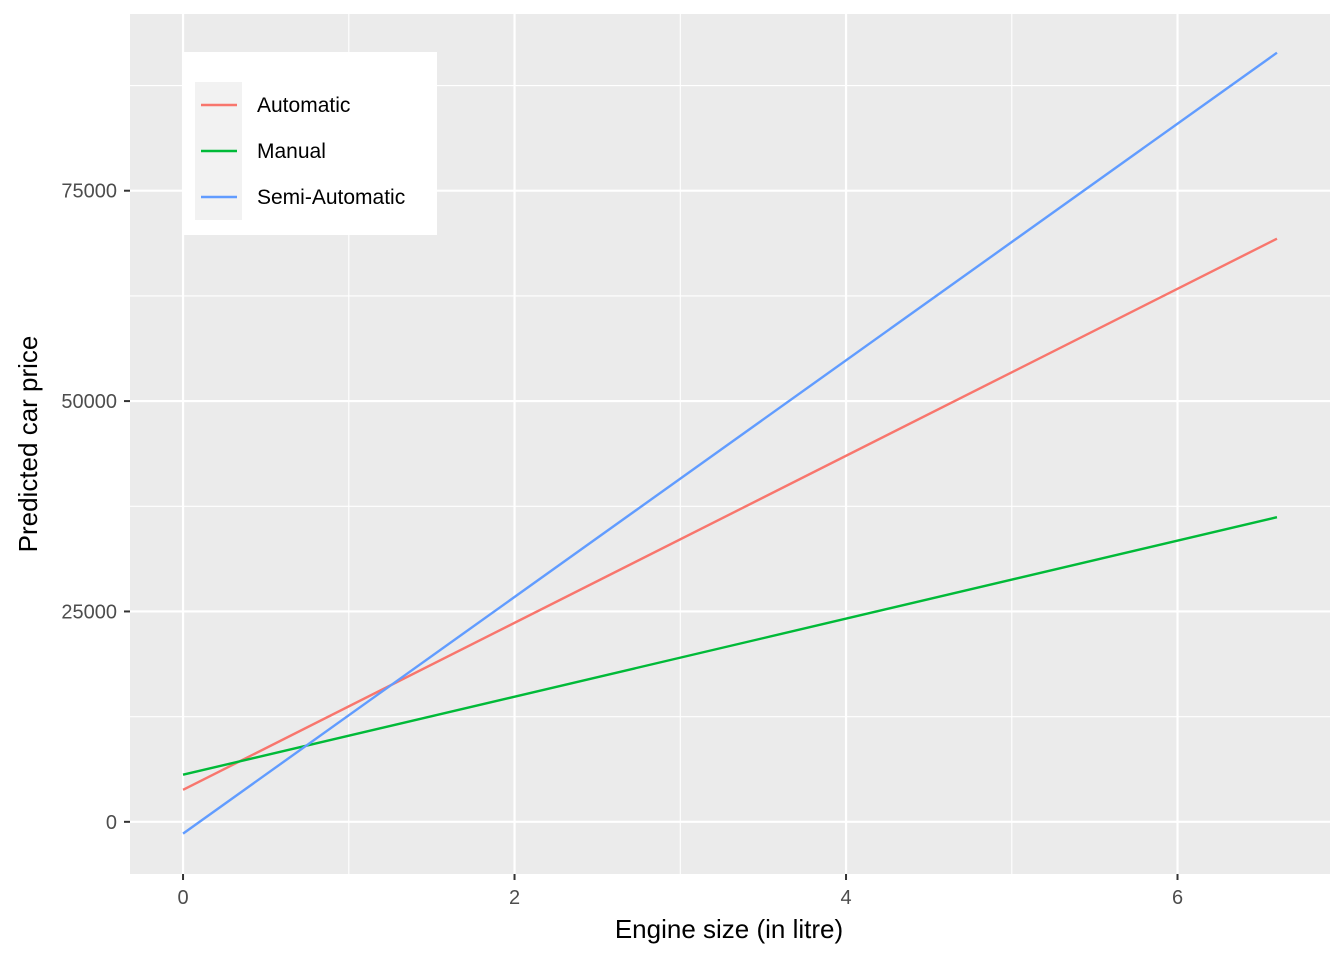 This screenshot has width=1344, height=960. What do you see at coordinates (89, 402) in the screenshot?
I see `y-tick-label: 50000` at bounding box center [89, 402].